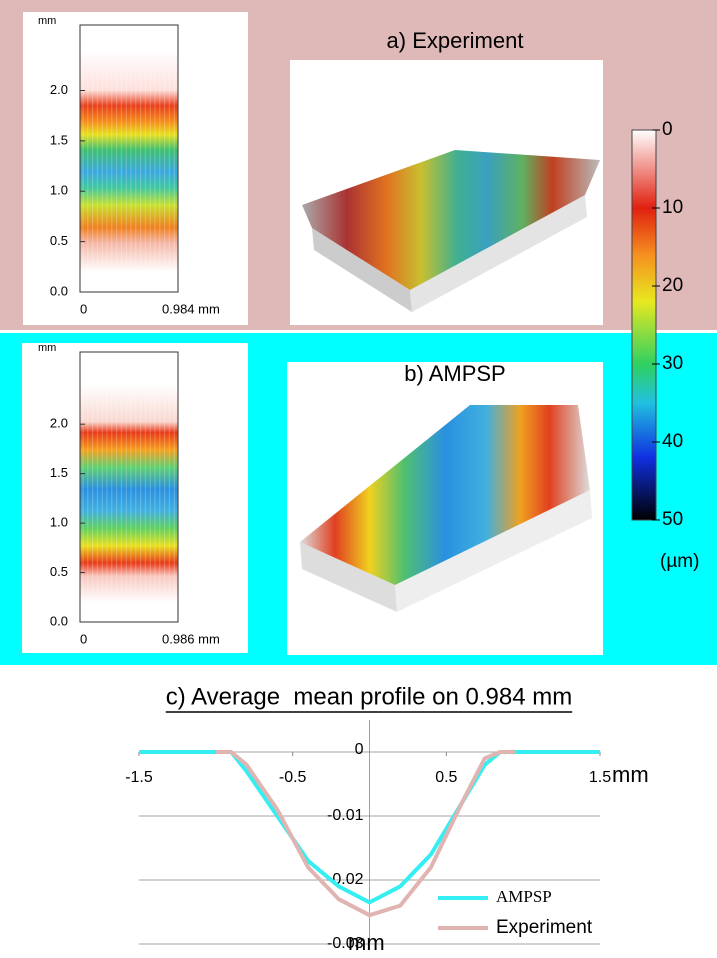 The height and width of the screenshot is (958, 717). What do you see at coordinates (191, 638) in the screenshot?
I see `map-x-label: 0.986 mm` at bounding box center [191, 638].